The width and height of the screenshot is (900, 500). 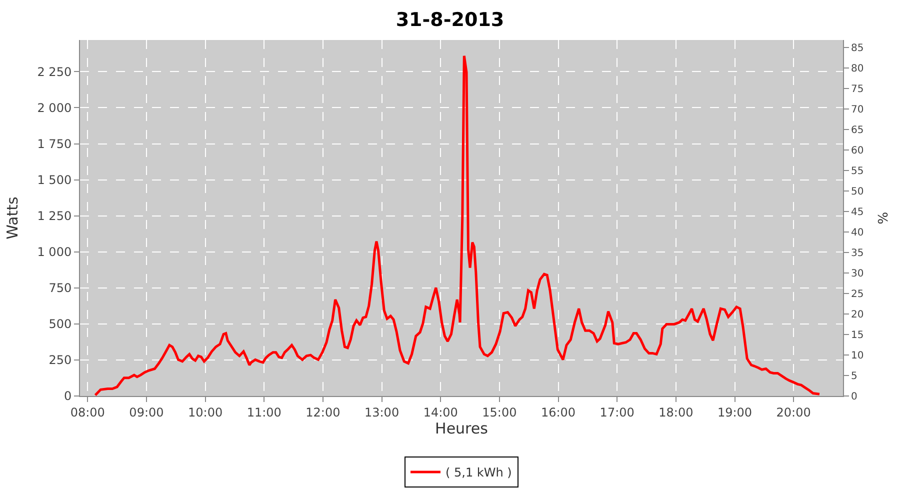 I want to click on y-tick-label: 750, so click(x=60, y=288).